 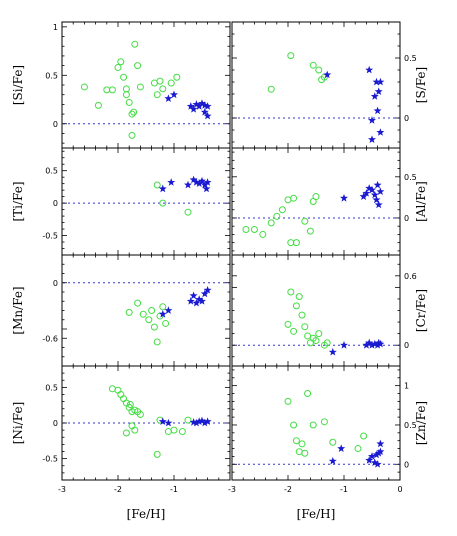 I want to click on y-axis-label: [Ni/Fe], so click(x=18, y=423).